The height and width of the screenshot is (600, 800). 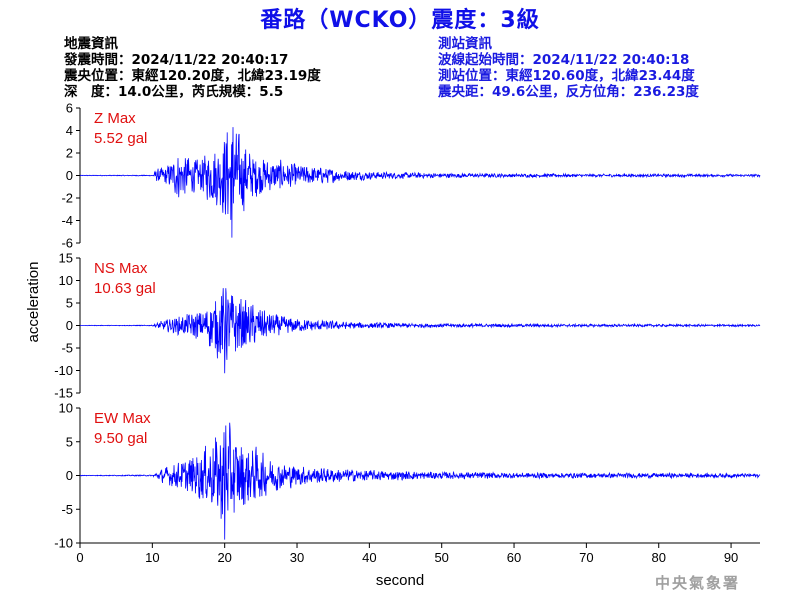 What do you see at coordinates (400, 20) in the screenshot?
I see `chart-title: 番路（WCKO）震度：3級` at bounding box center [400, 20].